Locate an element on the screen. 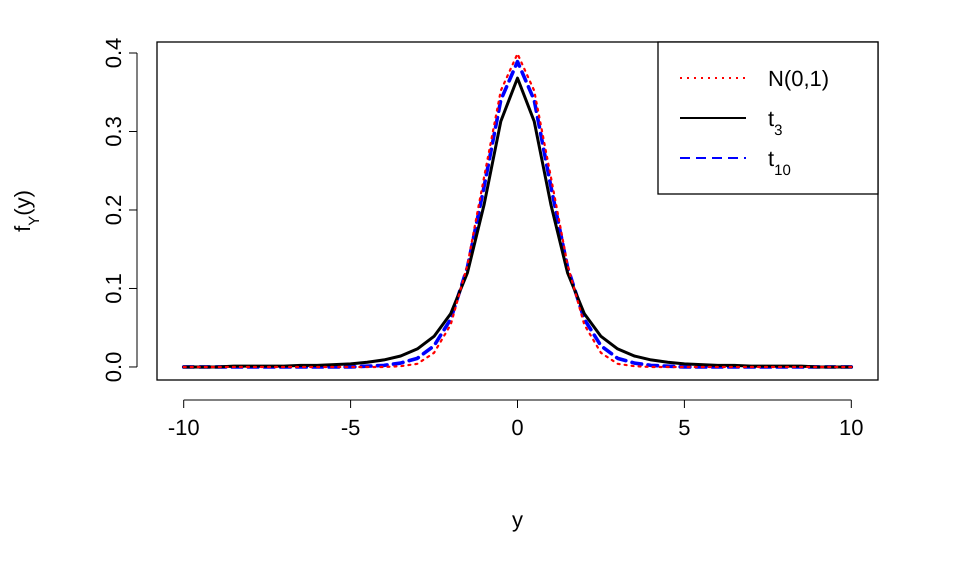 This screenshot has width=960, height=576. legend-label: t$_{10}$ is located at coordinates (779, 162).